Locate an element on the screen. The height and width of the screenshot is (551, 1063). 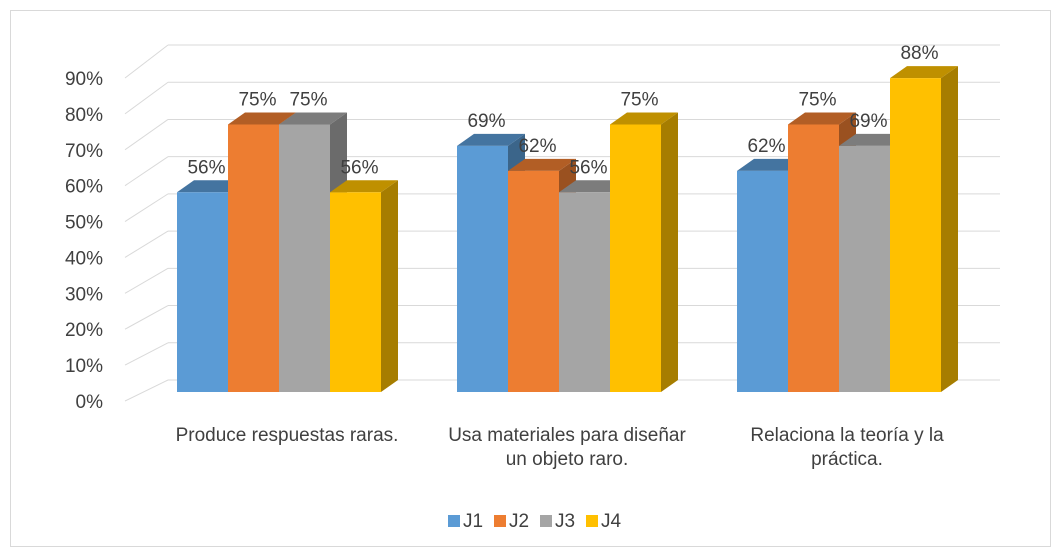
x-tick-label: Produce respuestas raras. is located at coordinates (287, 435).